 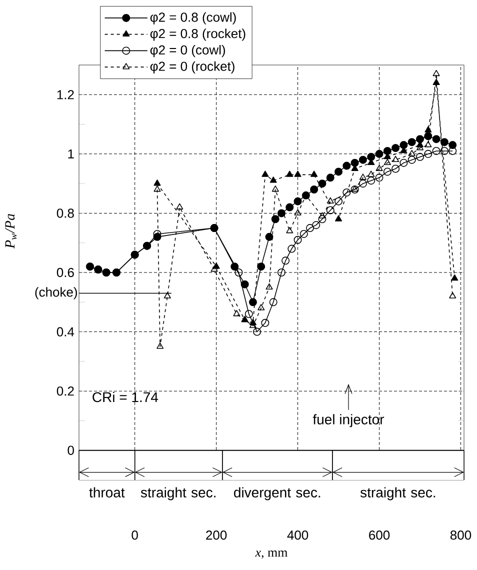 I want to click on x-tick-label: 600, so click(x=379, y=535).